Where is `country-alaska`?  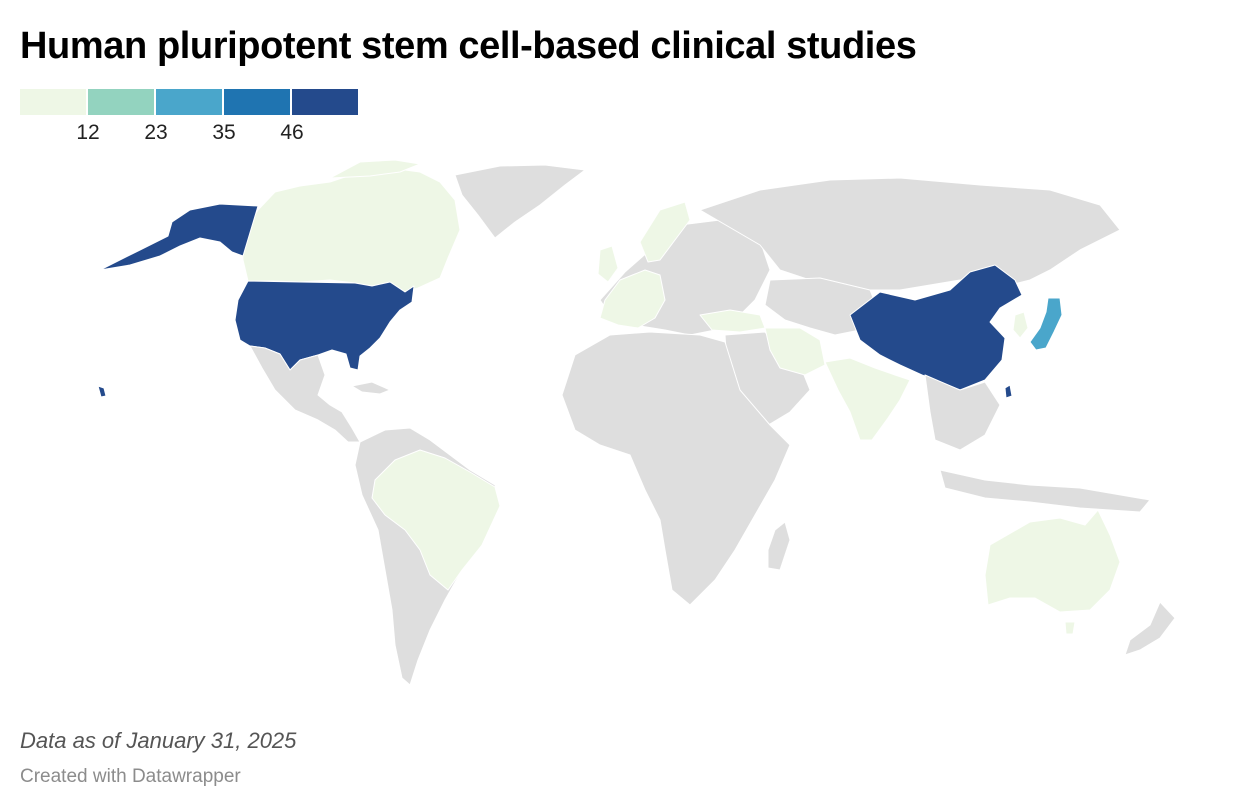
country-alaska is located at coordinates (179, 237).